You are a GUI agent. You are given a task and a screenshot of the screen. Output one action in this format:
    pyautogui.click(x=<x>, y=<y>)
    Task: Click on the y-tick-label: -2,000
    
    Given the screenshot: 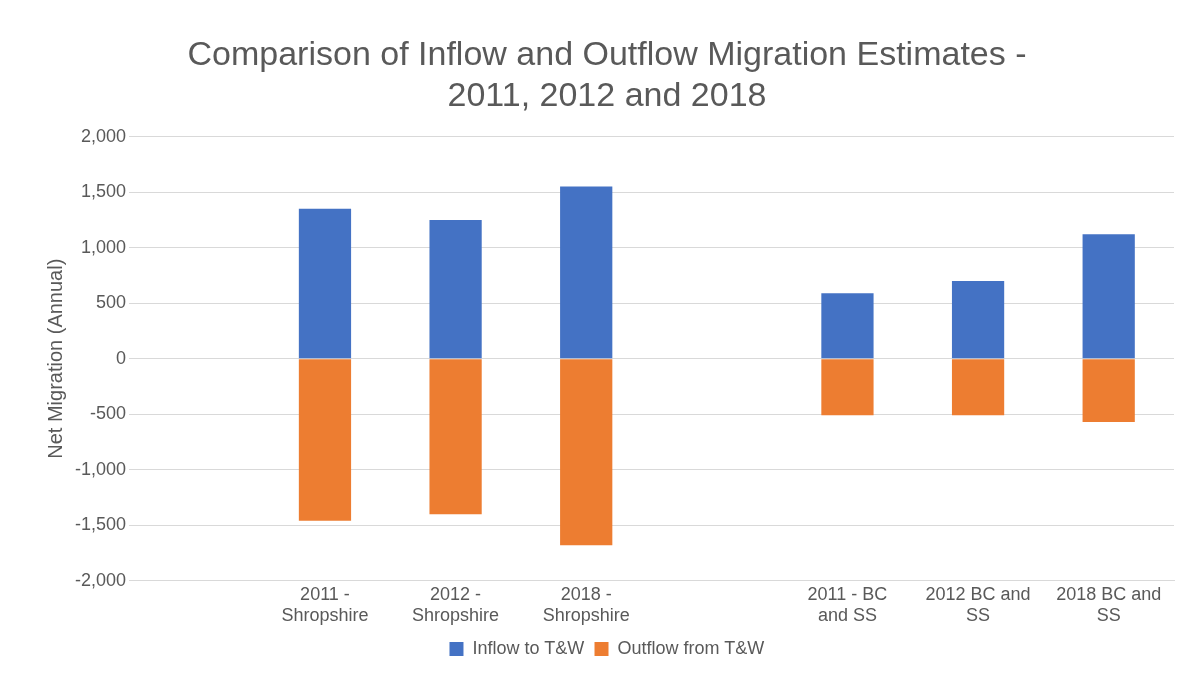 What is the action you would take?
    pyautogui.click(x=100, y=579)
    